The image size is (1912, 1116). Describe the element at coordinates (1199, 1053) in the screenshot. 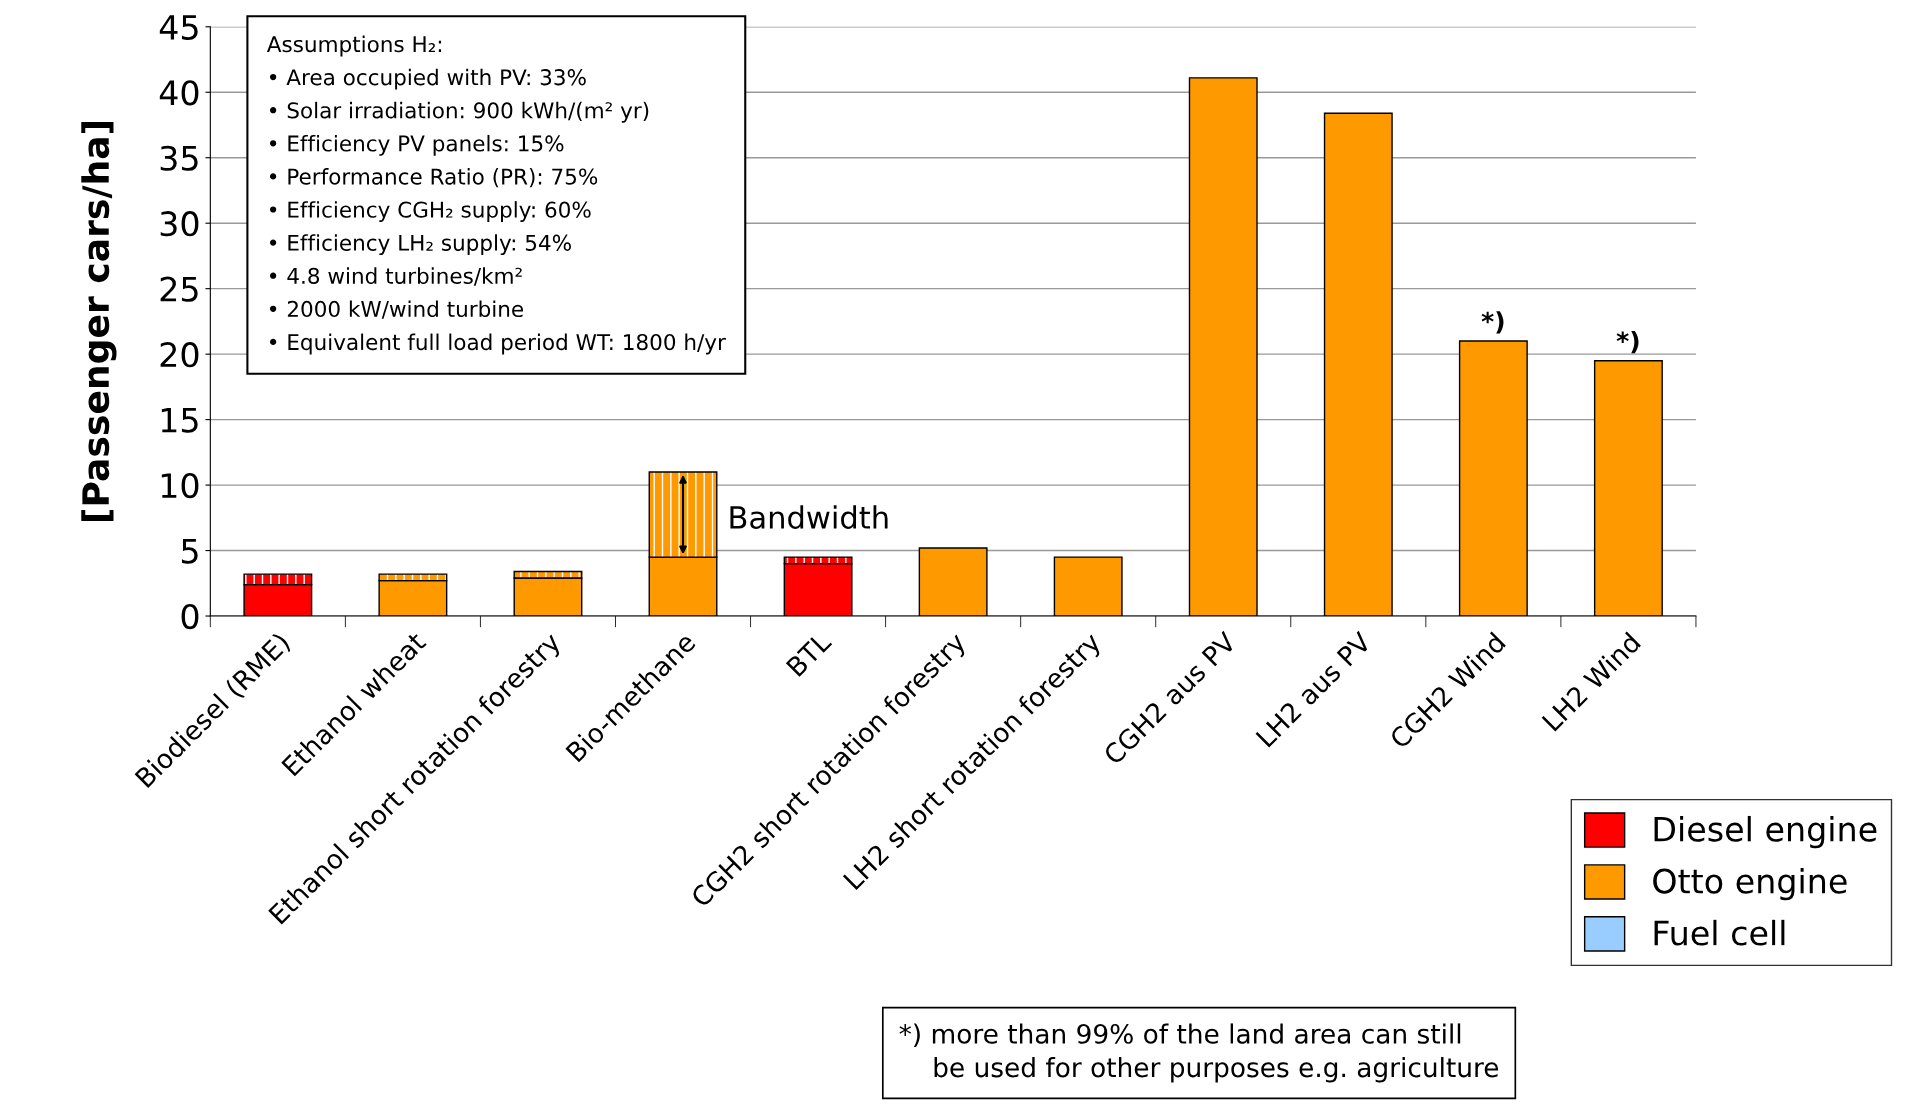

I see `text: *) more than 99% of the land area can still be used for other purposes e.g. agriculture` at that location.